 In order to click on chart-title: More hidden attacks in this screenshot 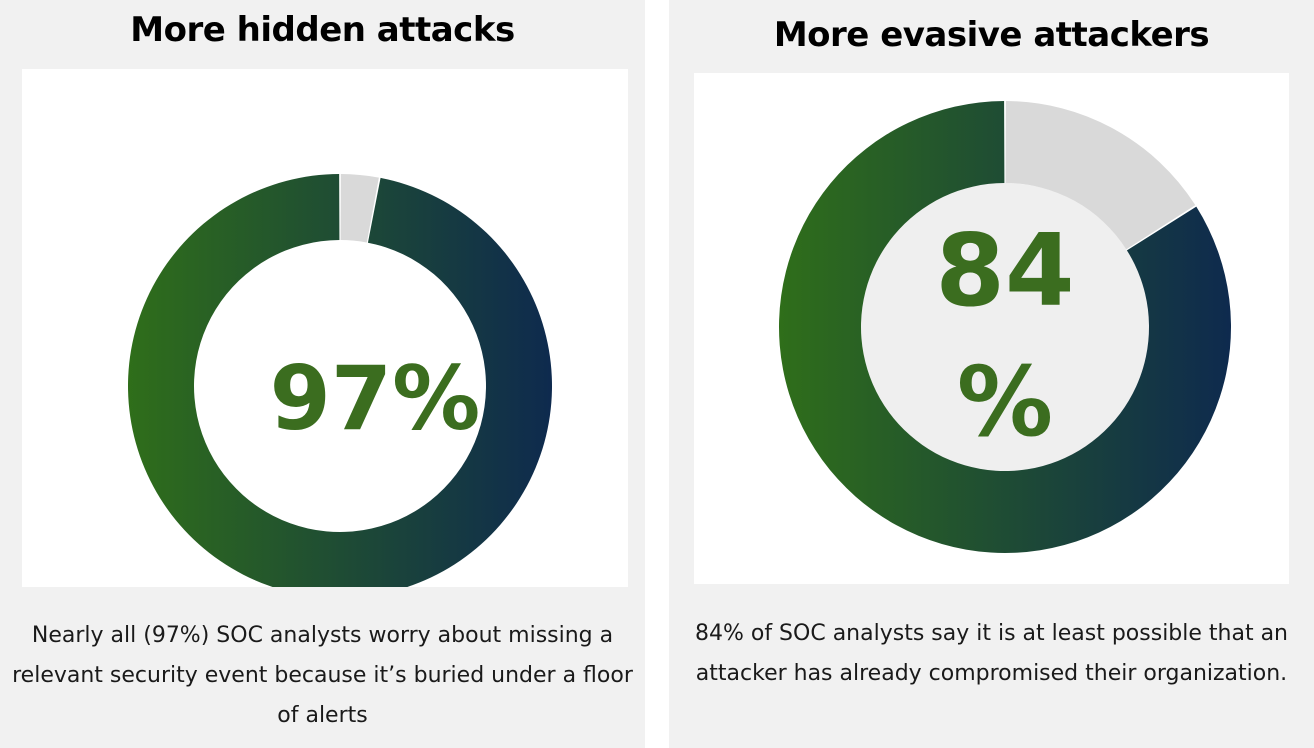, I will do `click(322, 30)`.